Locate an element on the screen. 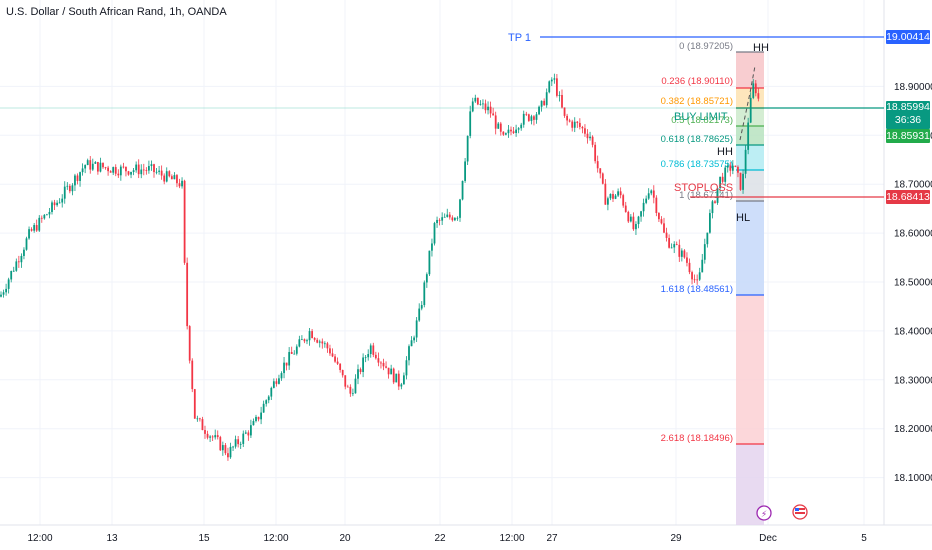  fib-level-label: 0.382 (18.85721) is located at coordinates (697, 101).